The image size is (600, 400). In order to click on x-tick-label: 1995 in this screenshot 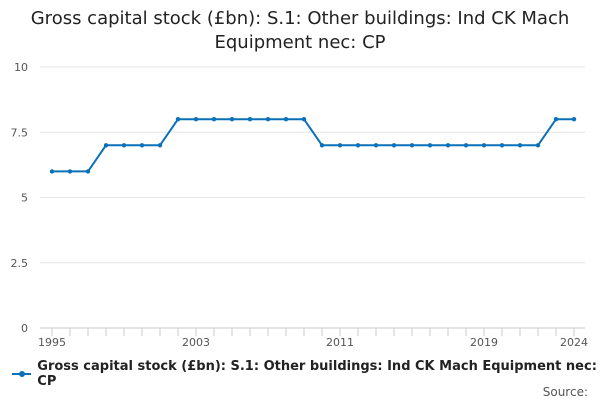, I will do `click(52, 342)`.